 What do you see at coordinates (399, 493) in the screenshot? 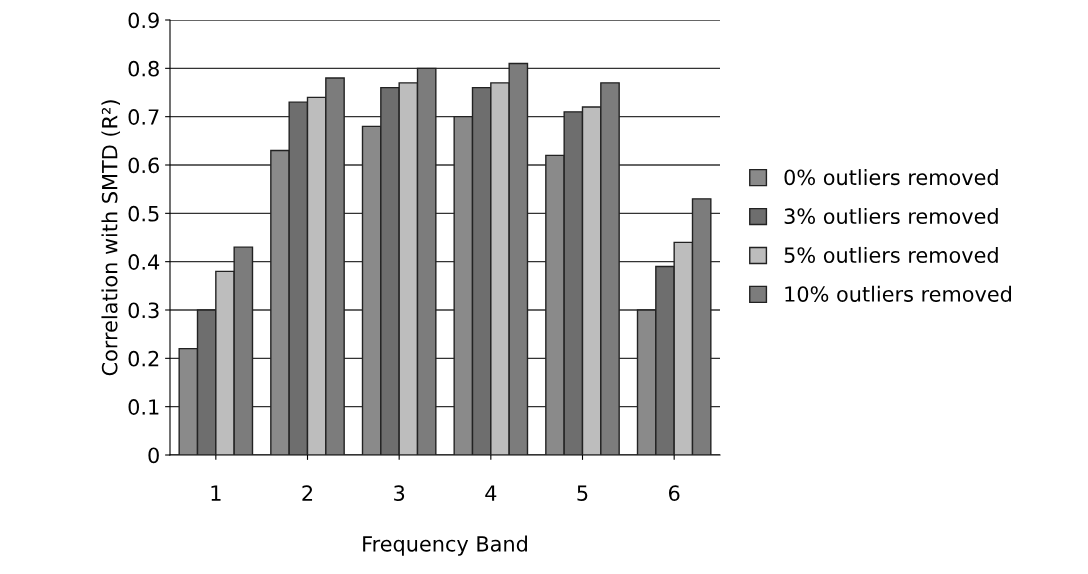
I see `x-tick-label: 3` at bounding box center [399, 493].